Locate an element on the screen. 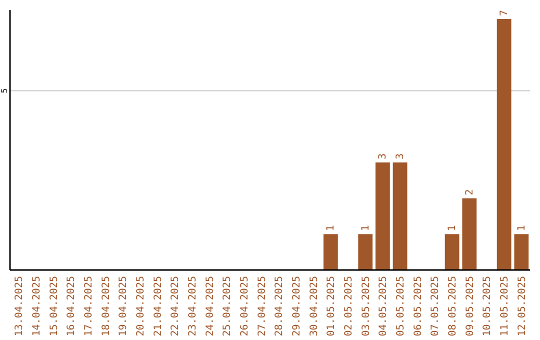 Image resolution: width=540 pixels, height=340 pixels. x-tick-label: 13.04.2025 is located at coordinates (20, 306).